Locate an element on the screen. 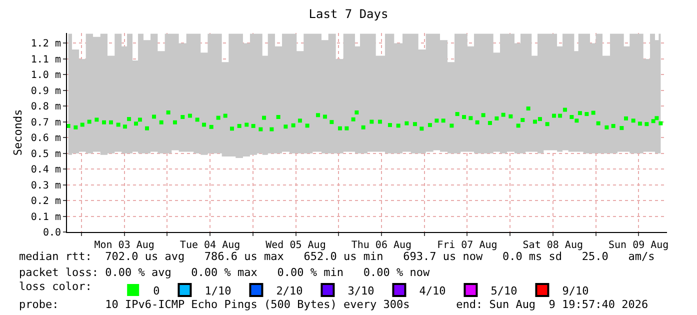 The height and width of the screenshot is (315, 697). x-tick-label: Fri 07 Aug is located at coordinates (467, 245).